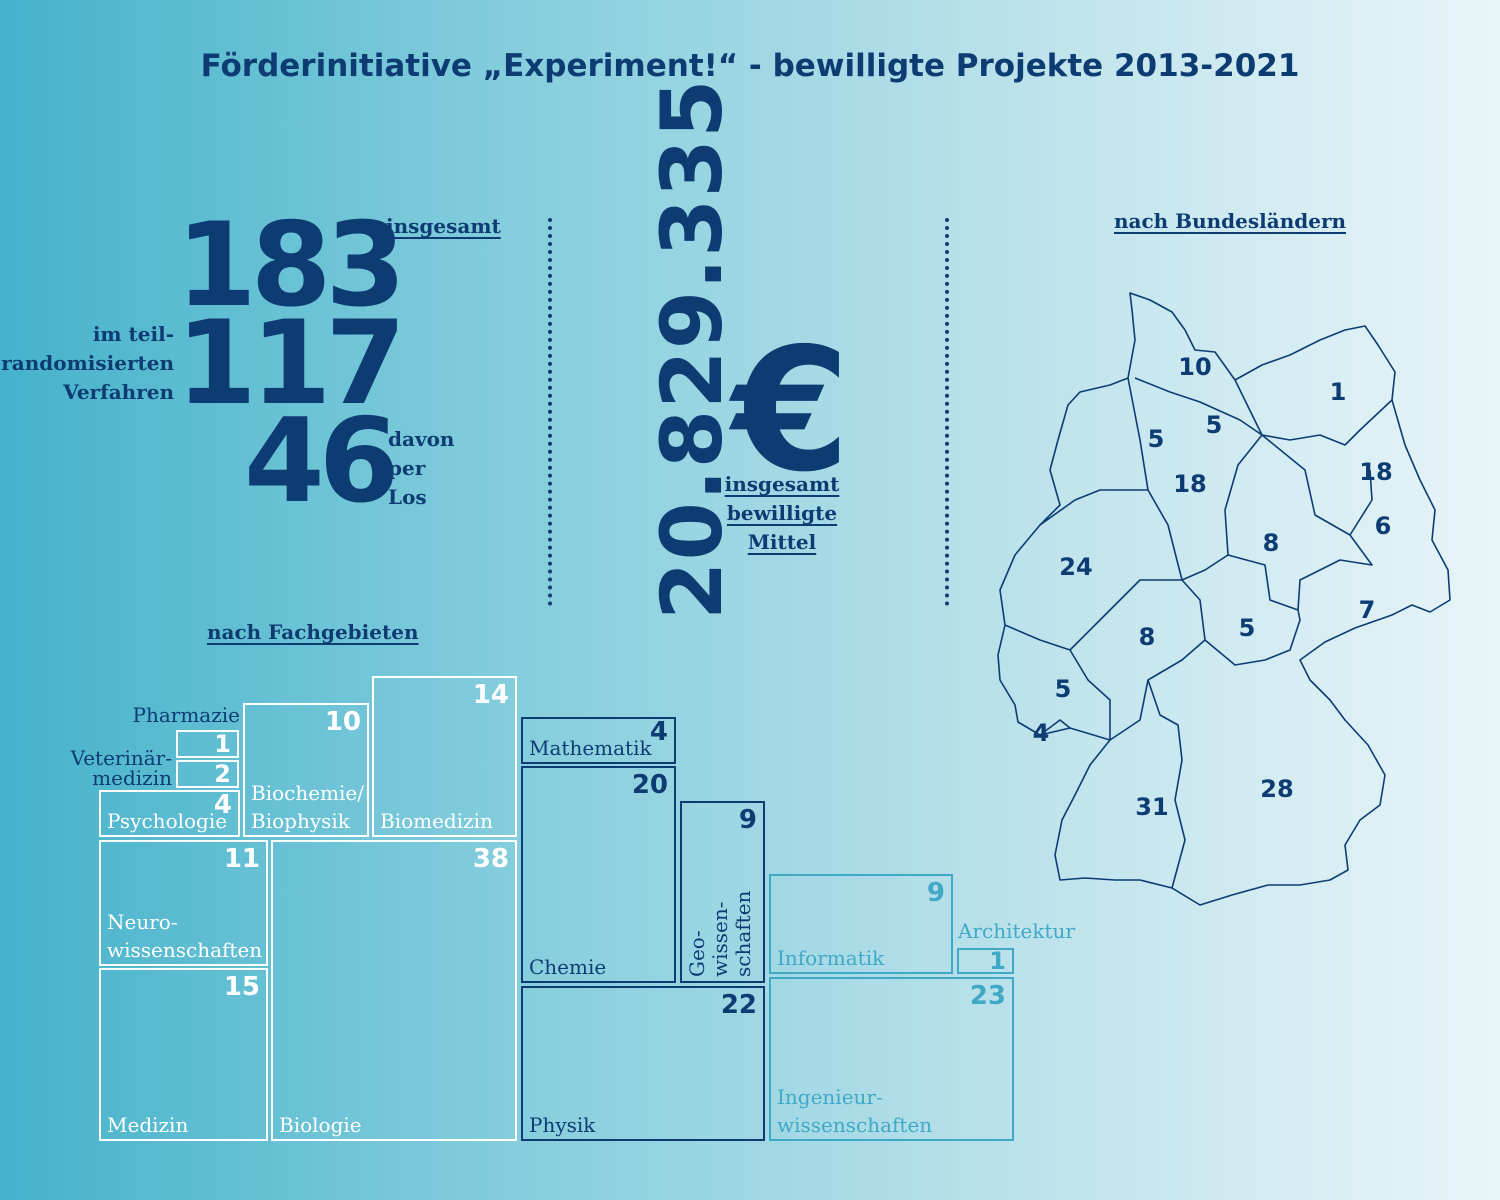 The height and width of the screenshot is (1200, 1500). Describe the element at coordinates (300, 821) in the screenshot. I see `cell-label-line: Biophysik` at that location.